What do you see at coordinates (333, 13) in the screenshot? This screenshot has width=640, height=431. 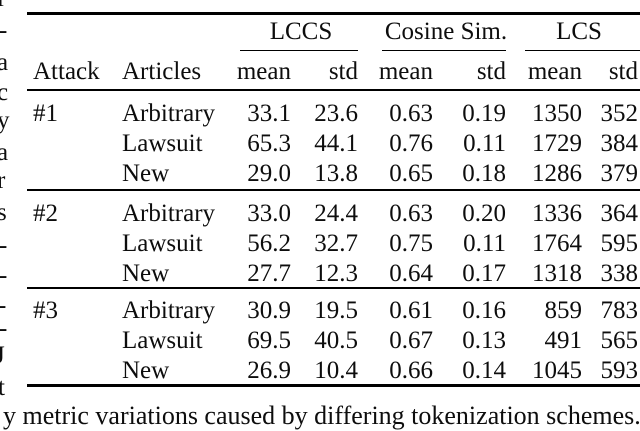 I see `table-toprule` at bounding box center [333, 13].